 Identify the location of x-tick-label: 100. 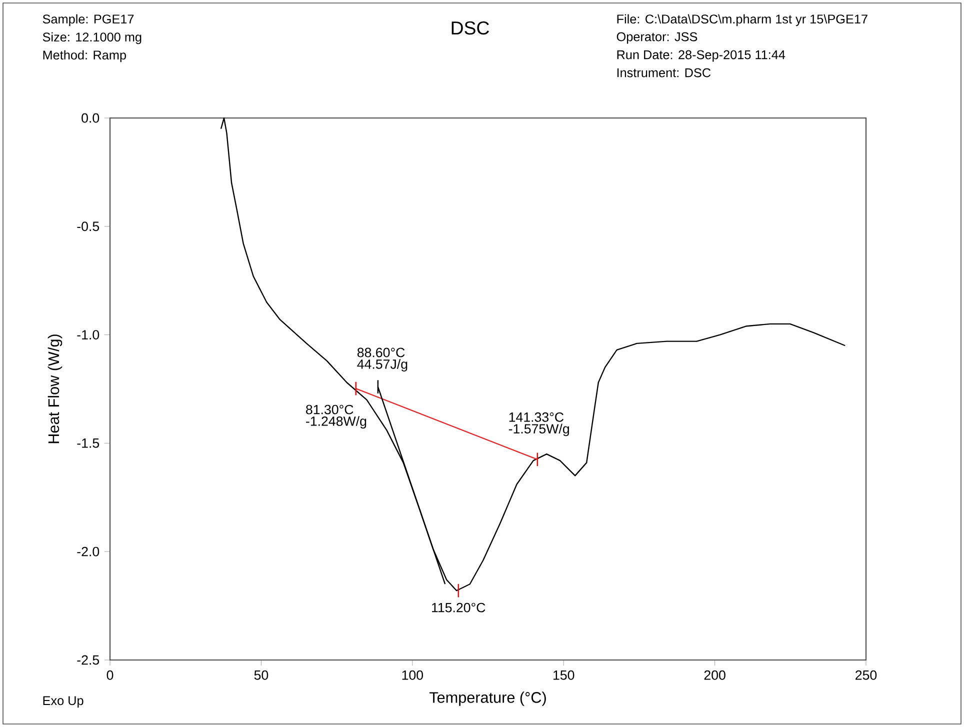
(413, 675).